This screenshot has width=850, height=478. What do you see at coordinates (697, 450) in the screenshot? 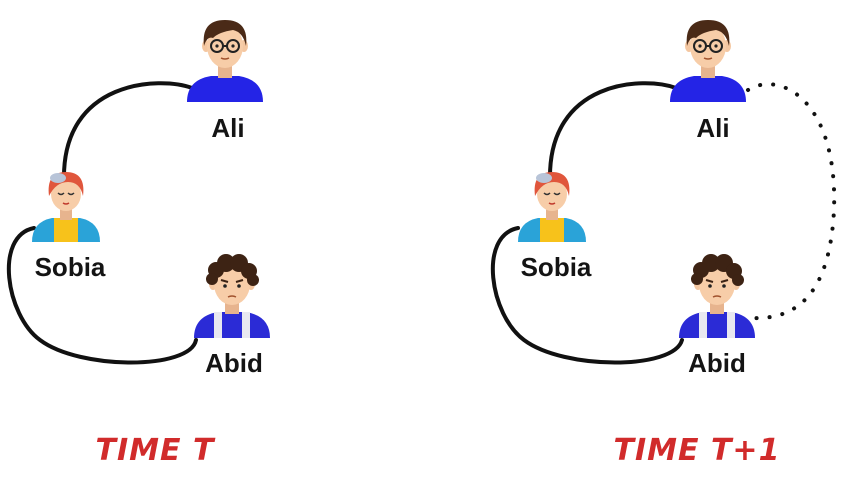
I see `caption-time-t-plus-1: TIME T+1` at bounding box center [697, 450].